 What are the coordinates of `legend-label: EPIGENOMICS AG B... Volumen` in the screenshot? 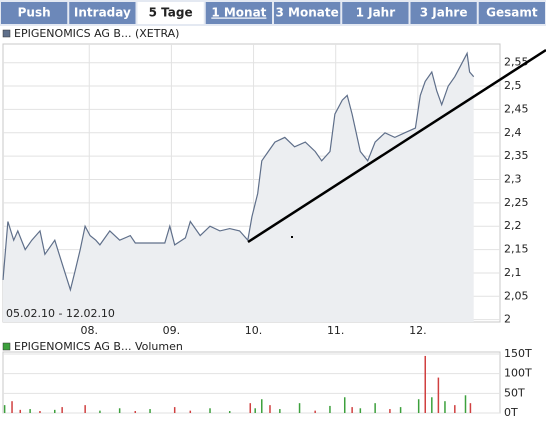 It's located at (98, 346).